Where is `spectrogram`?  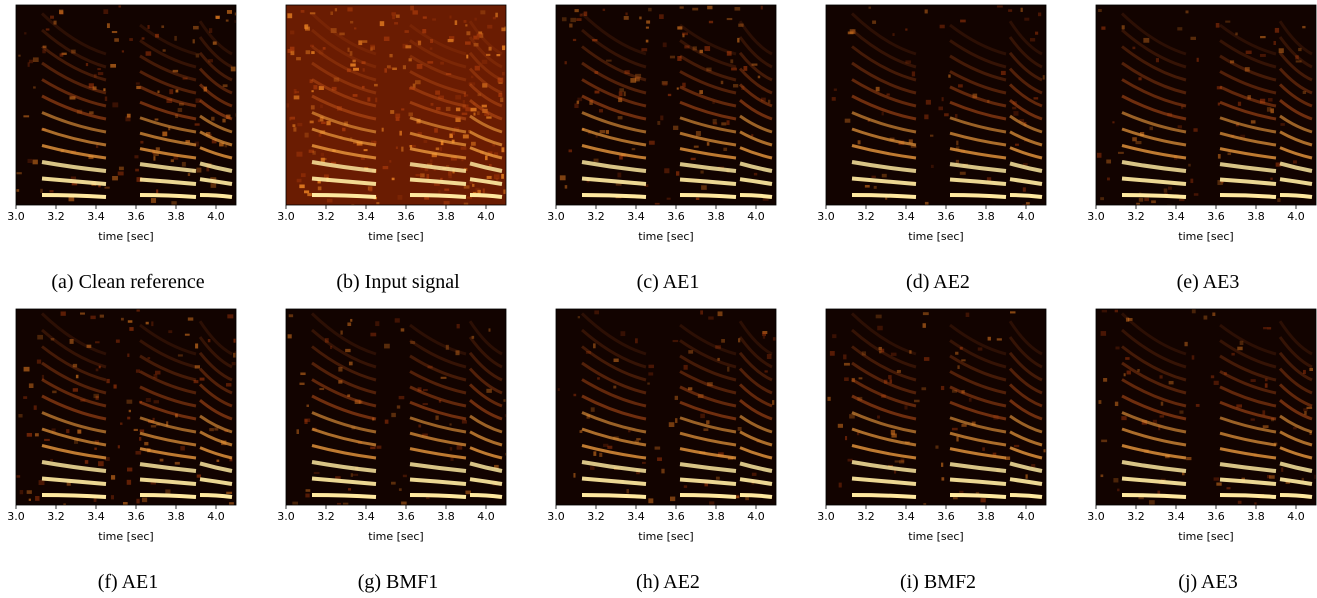 spectrogram is located at coordinates (936, 407).